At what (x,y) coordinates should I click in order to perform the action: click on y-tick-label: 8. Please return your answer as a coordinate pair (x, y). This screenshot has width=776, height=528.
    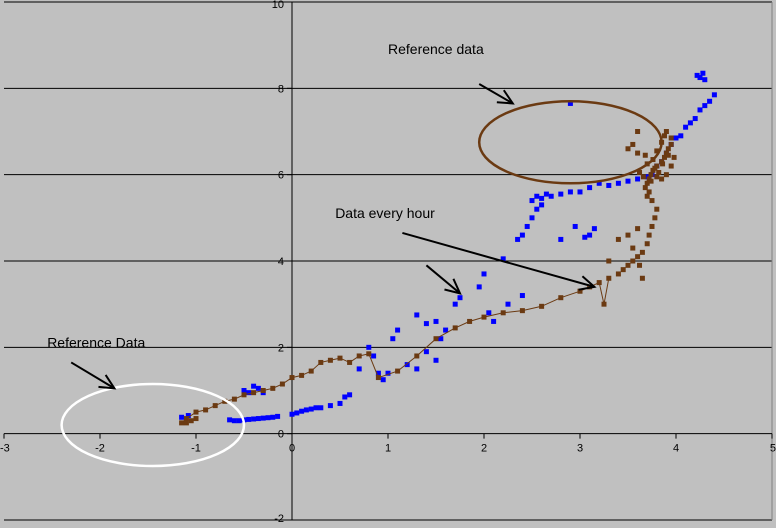
    Looking at the image, I should click on (281, 89).